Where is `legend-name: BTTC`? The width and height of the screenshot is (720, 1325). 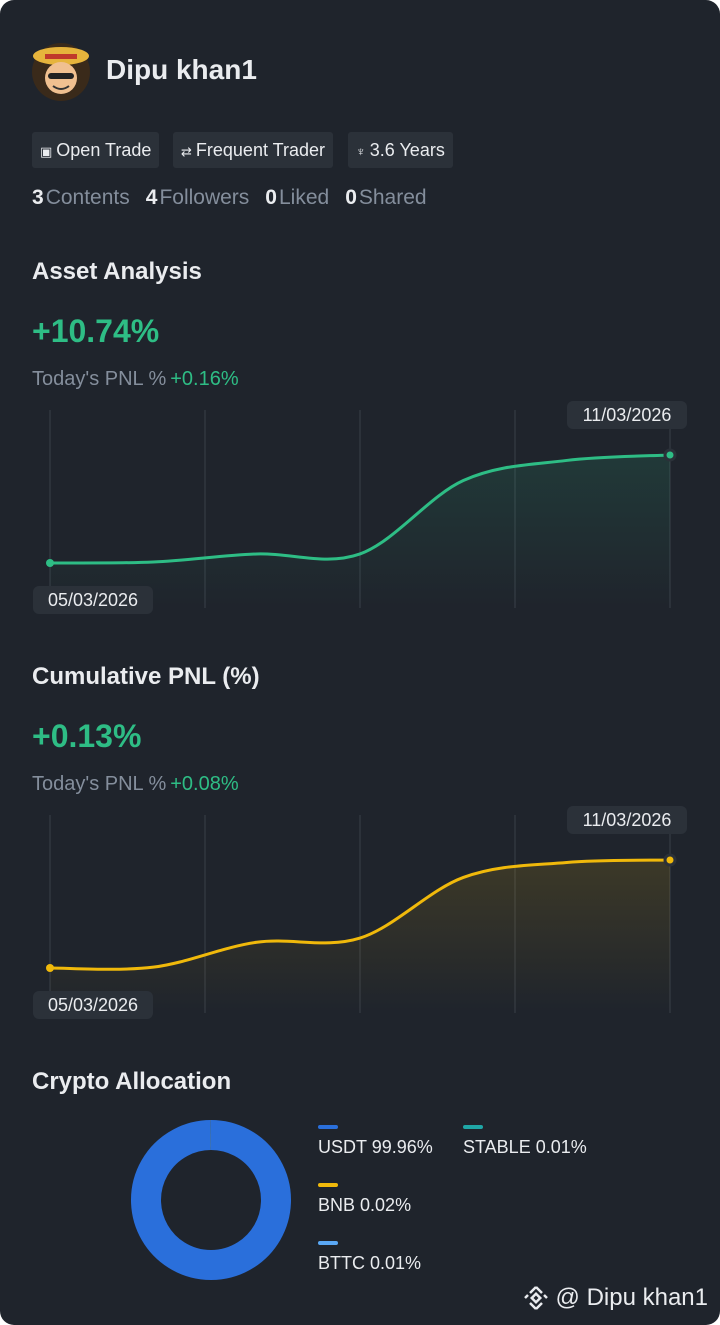
legend-name: BTTC is located at coordinates (341, 1263).